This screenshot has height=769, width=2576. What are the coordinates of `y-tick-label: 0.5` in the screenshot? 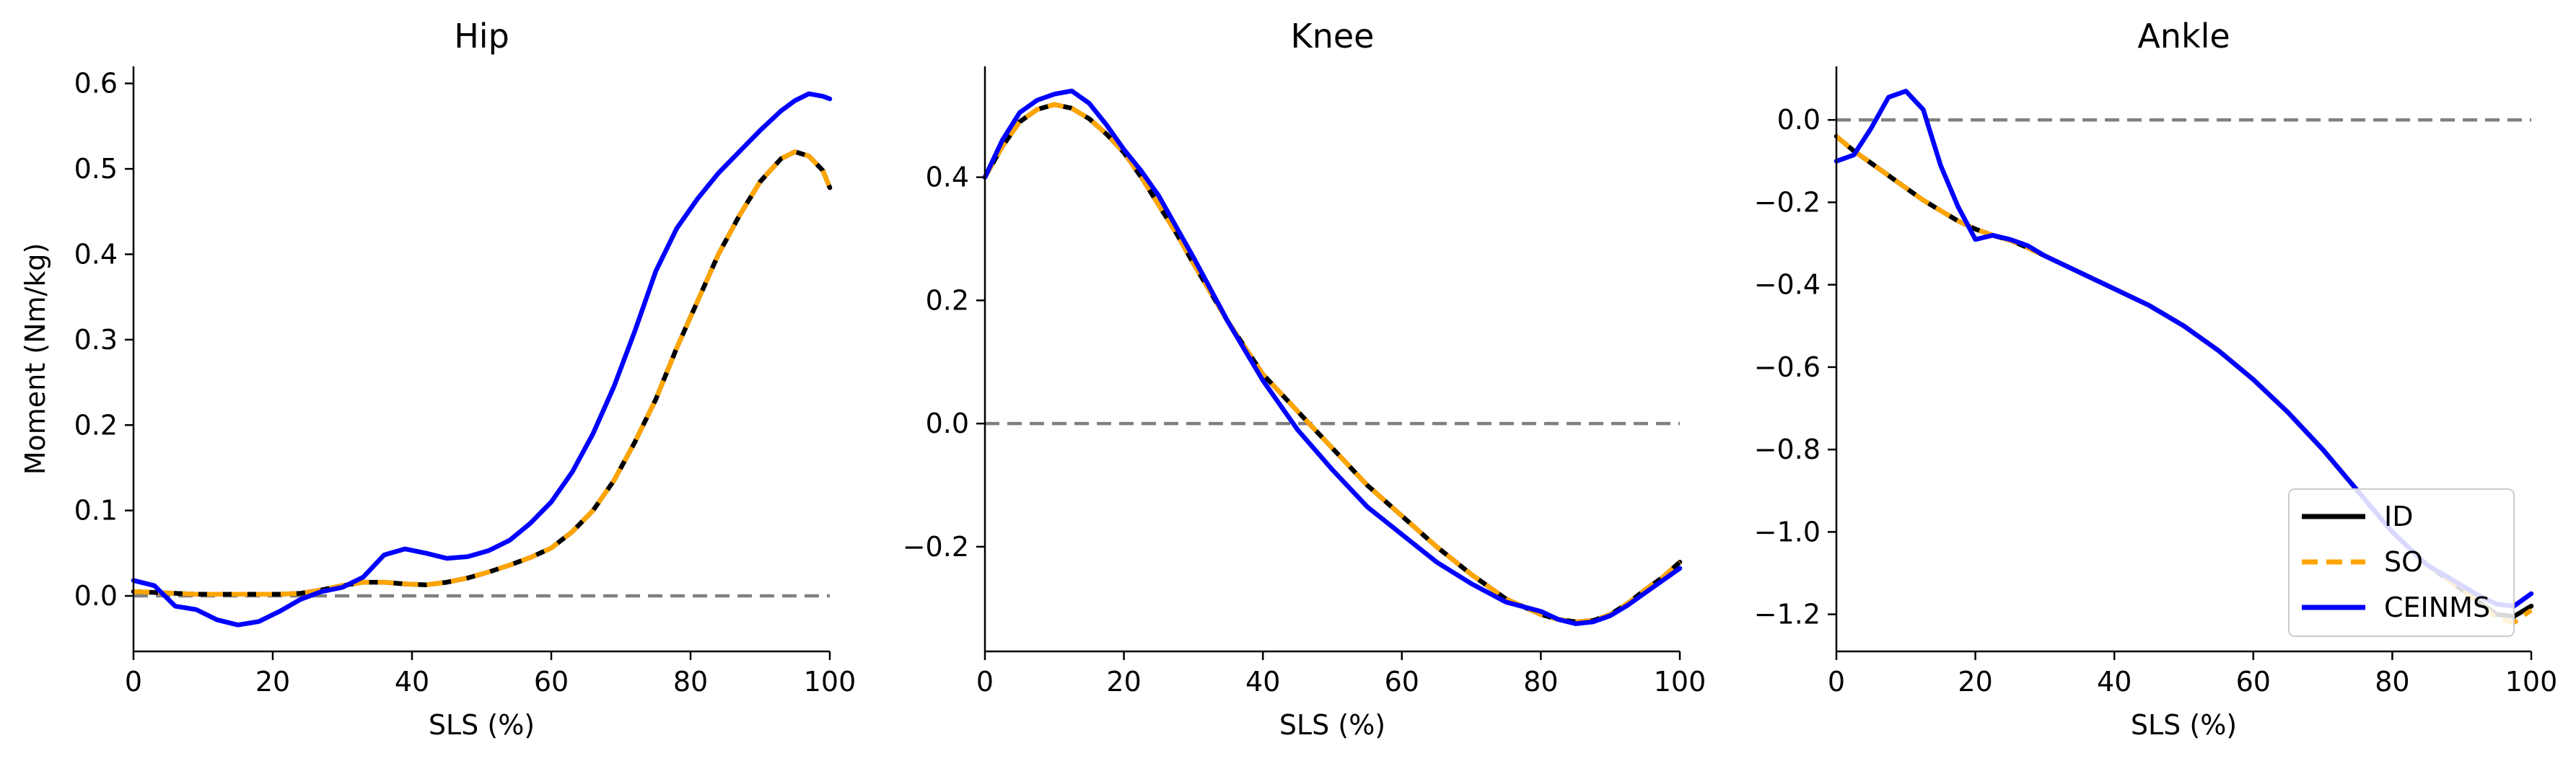 It's located at (96, 169).